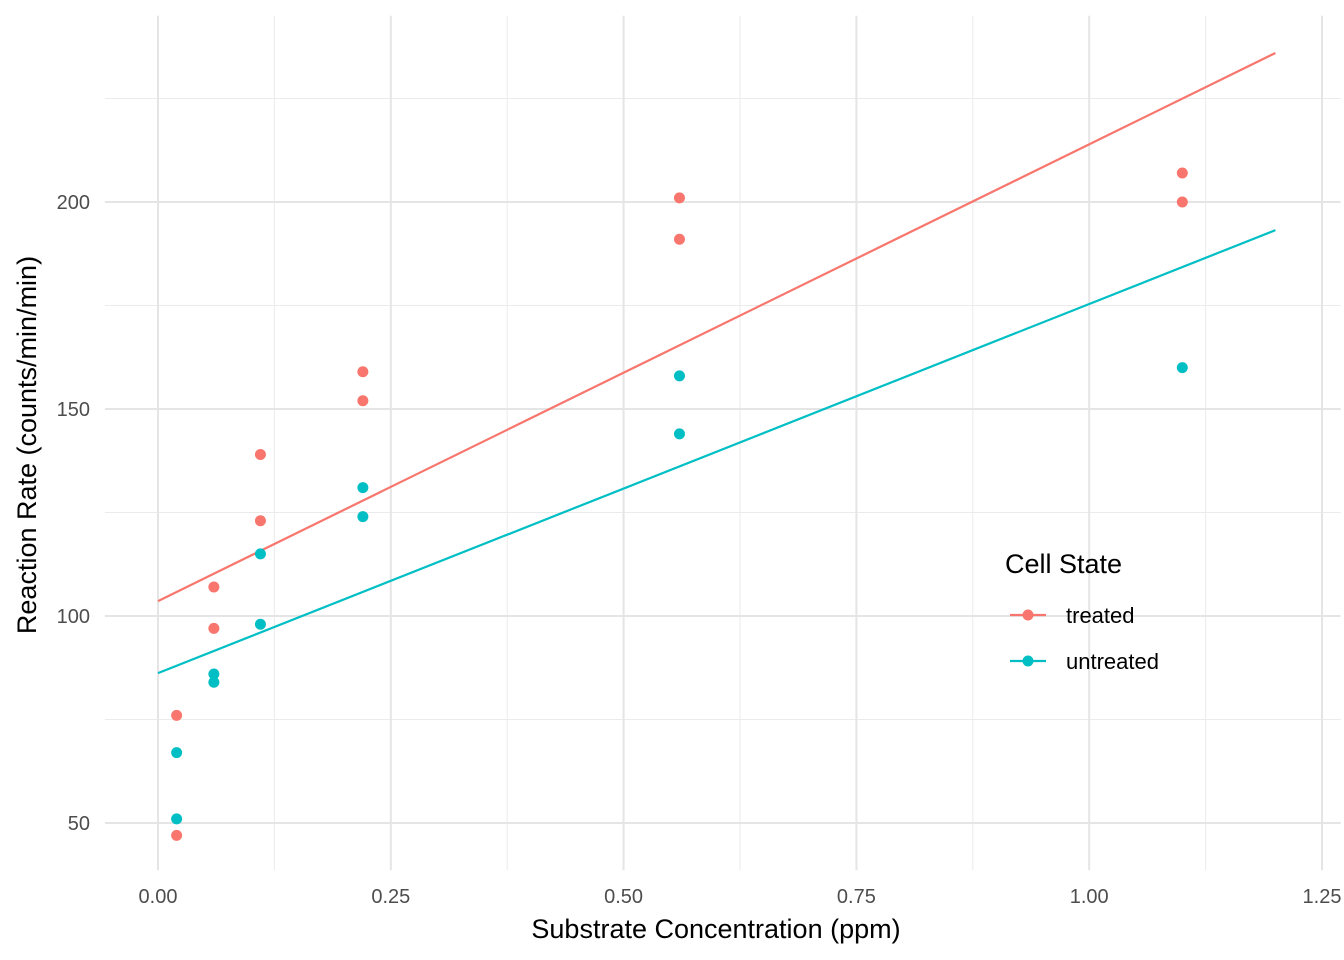 The image size is (1344, 960). Describe the element at coordinates (1322, 897) in the screenshot. I see `x-tick-label: 1.25` at that location.